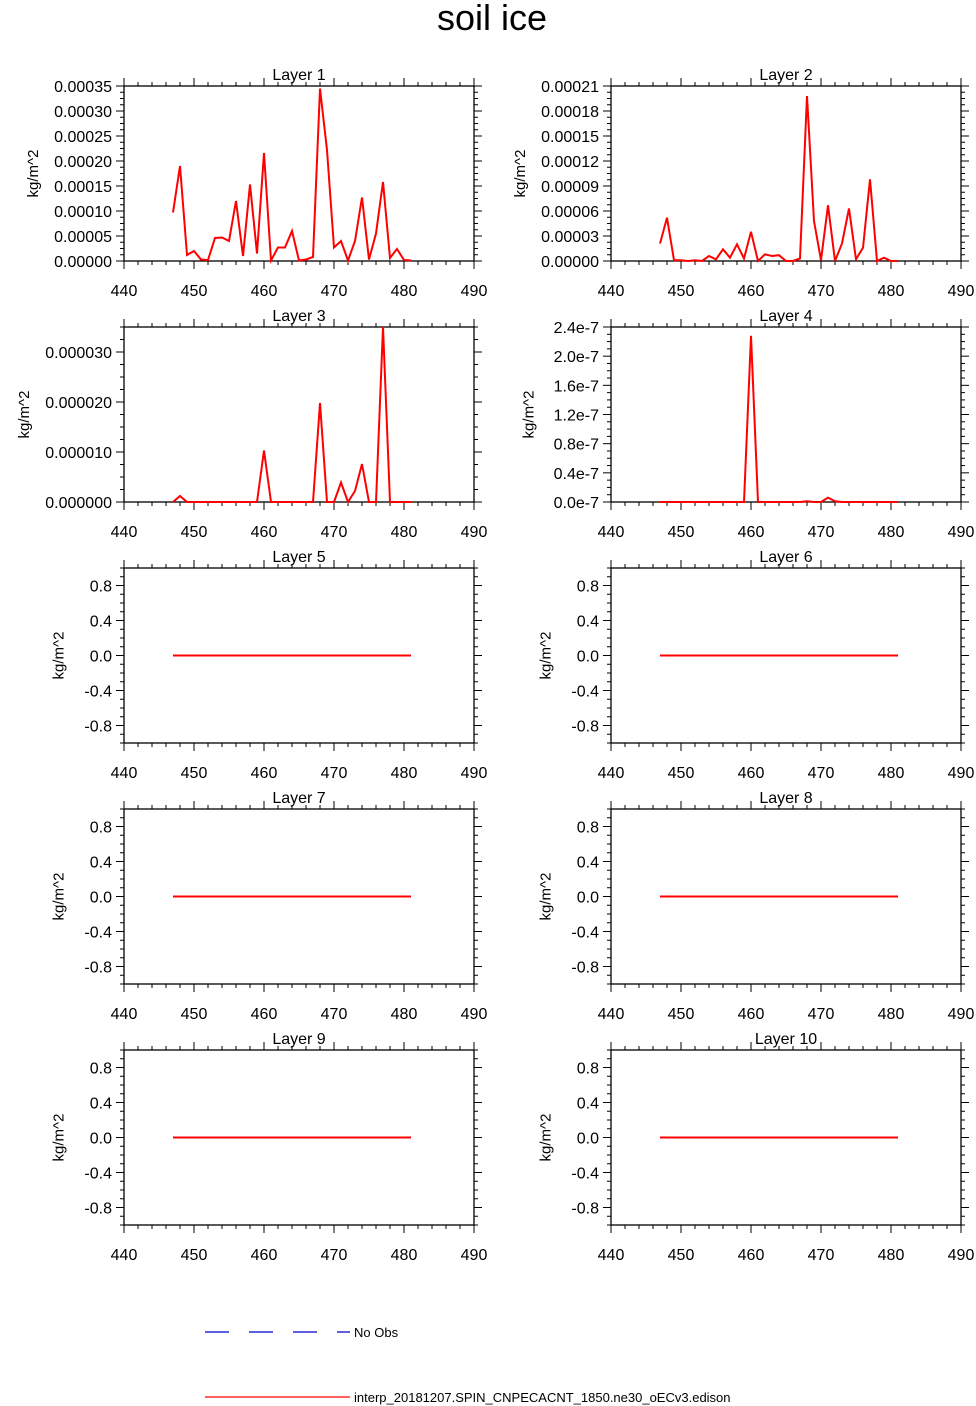 Image resolution: width=976 pixels, height=1406 pixels. I want to click on panel-title: Layer 8, so click(785, 798).